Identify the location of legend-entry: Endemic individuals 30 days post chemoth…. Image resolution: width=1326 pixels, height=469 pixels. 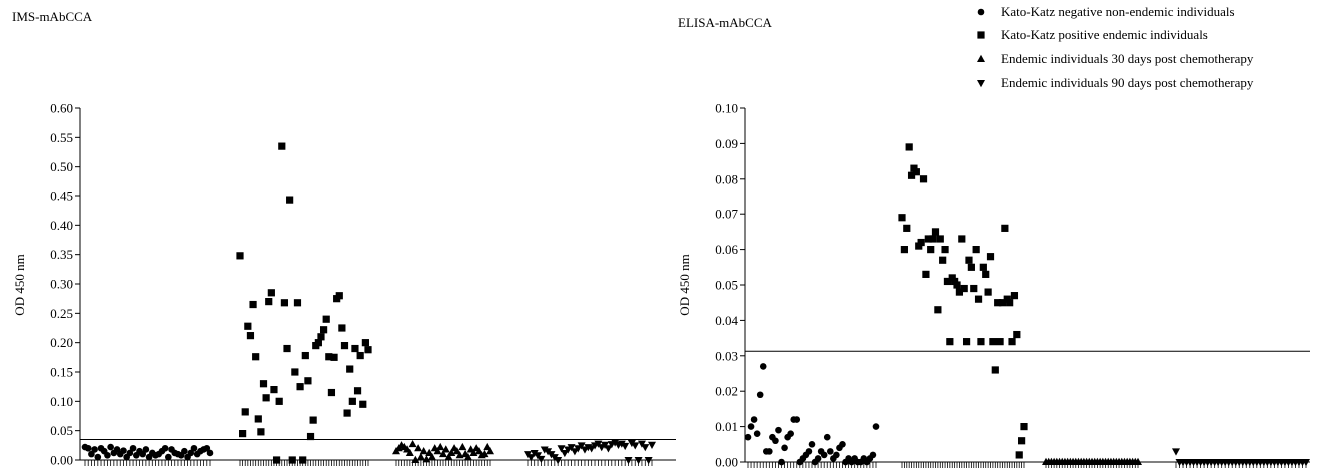
(1115, 58).